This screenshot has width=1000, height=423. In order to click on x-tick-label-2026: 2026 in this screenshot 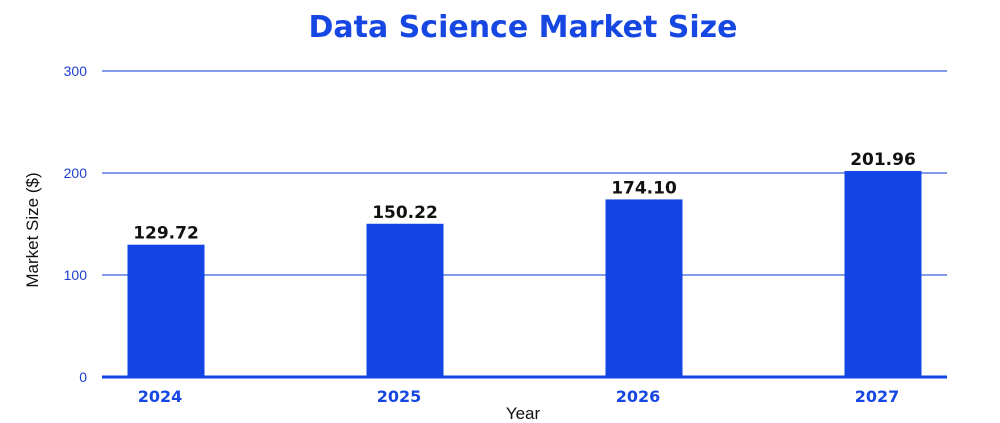, I will do `click(638, 396)`.